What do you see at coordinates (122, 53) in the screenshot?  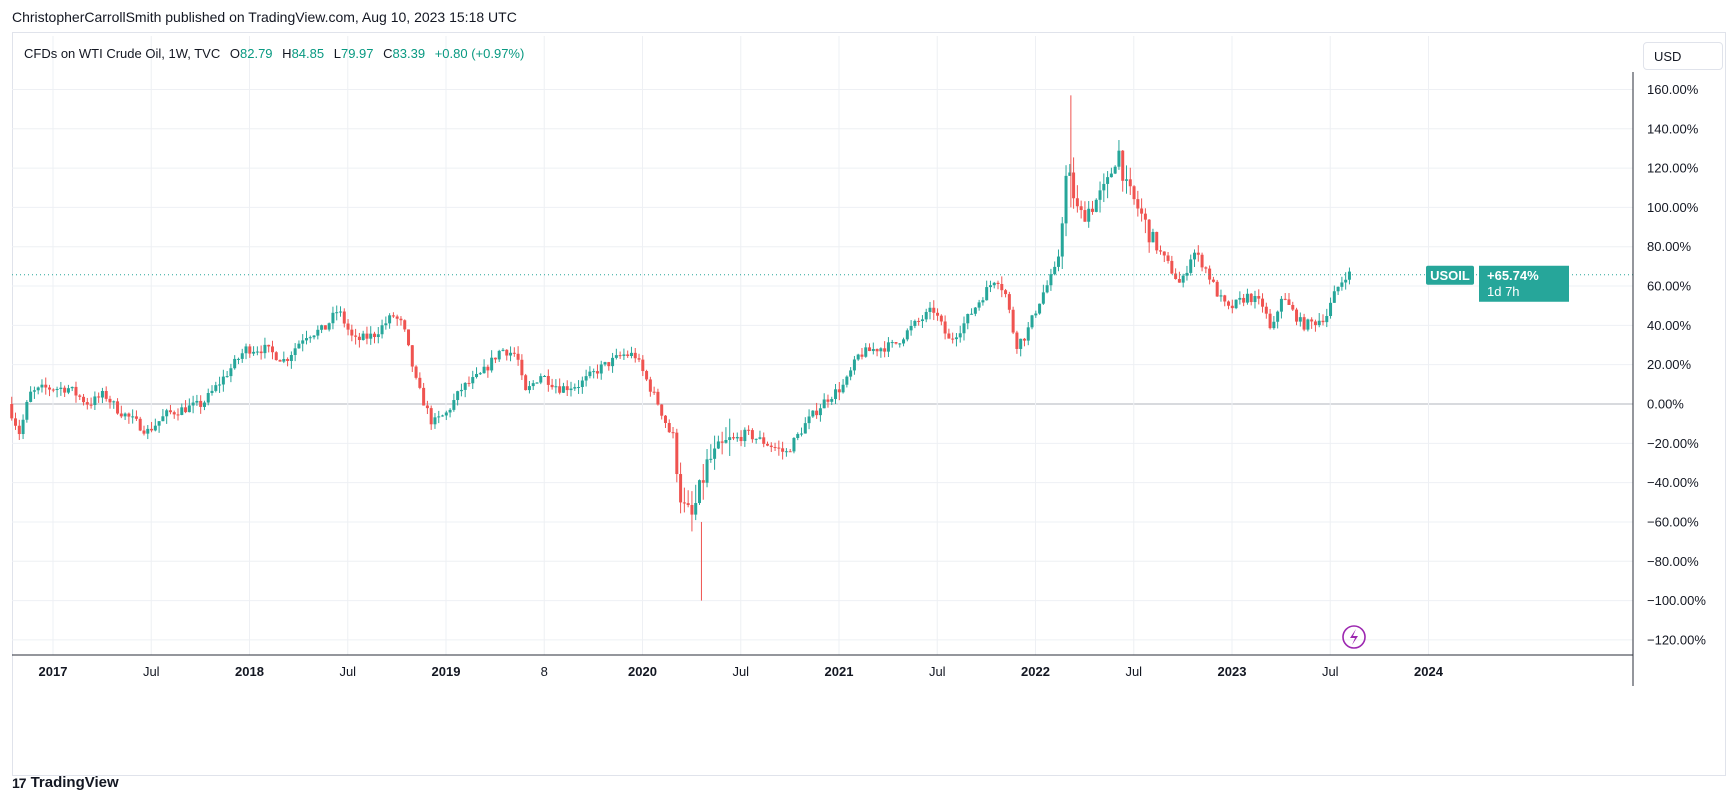 I see `symbol-title: CFDs on WTI Crude Oil, 1W, TVC` at bounding box center [122, 53].